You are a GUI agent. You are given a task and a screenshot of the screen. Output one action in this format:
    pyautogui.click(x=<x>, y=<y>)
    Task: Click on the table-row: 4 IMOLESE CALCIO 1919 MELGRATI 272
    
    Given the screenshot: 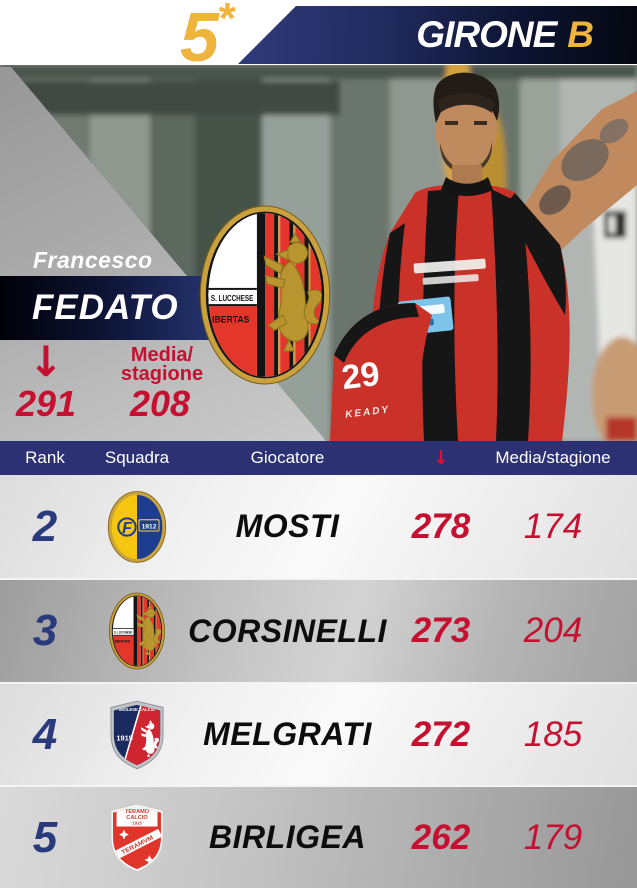 What is the action you would take?
    pyautogui.click(x=318, y=733)
    